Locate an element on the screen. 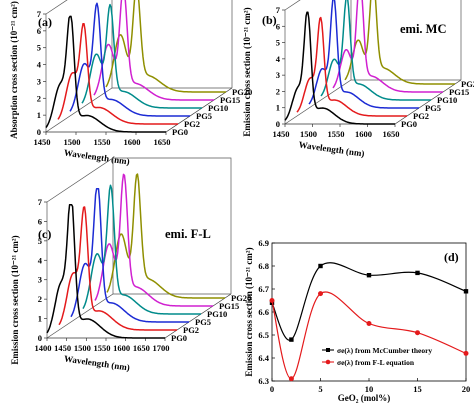 This screenshot has height=404, width=474. y-tick-label: 6.7 is located at coordinates (263, 289).